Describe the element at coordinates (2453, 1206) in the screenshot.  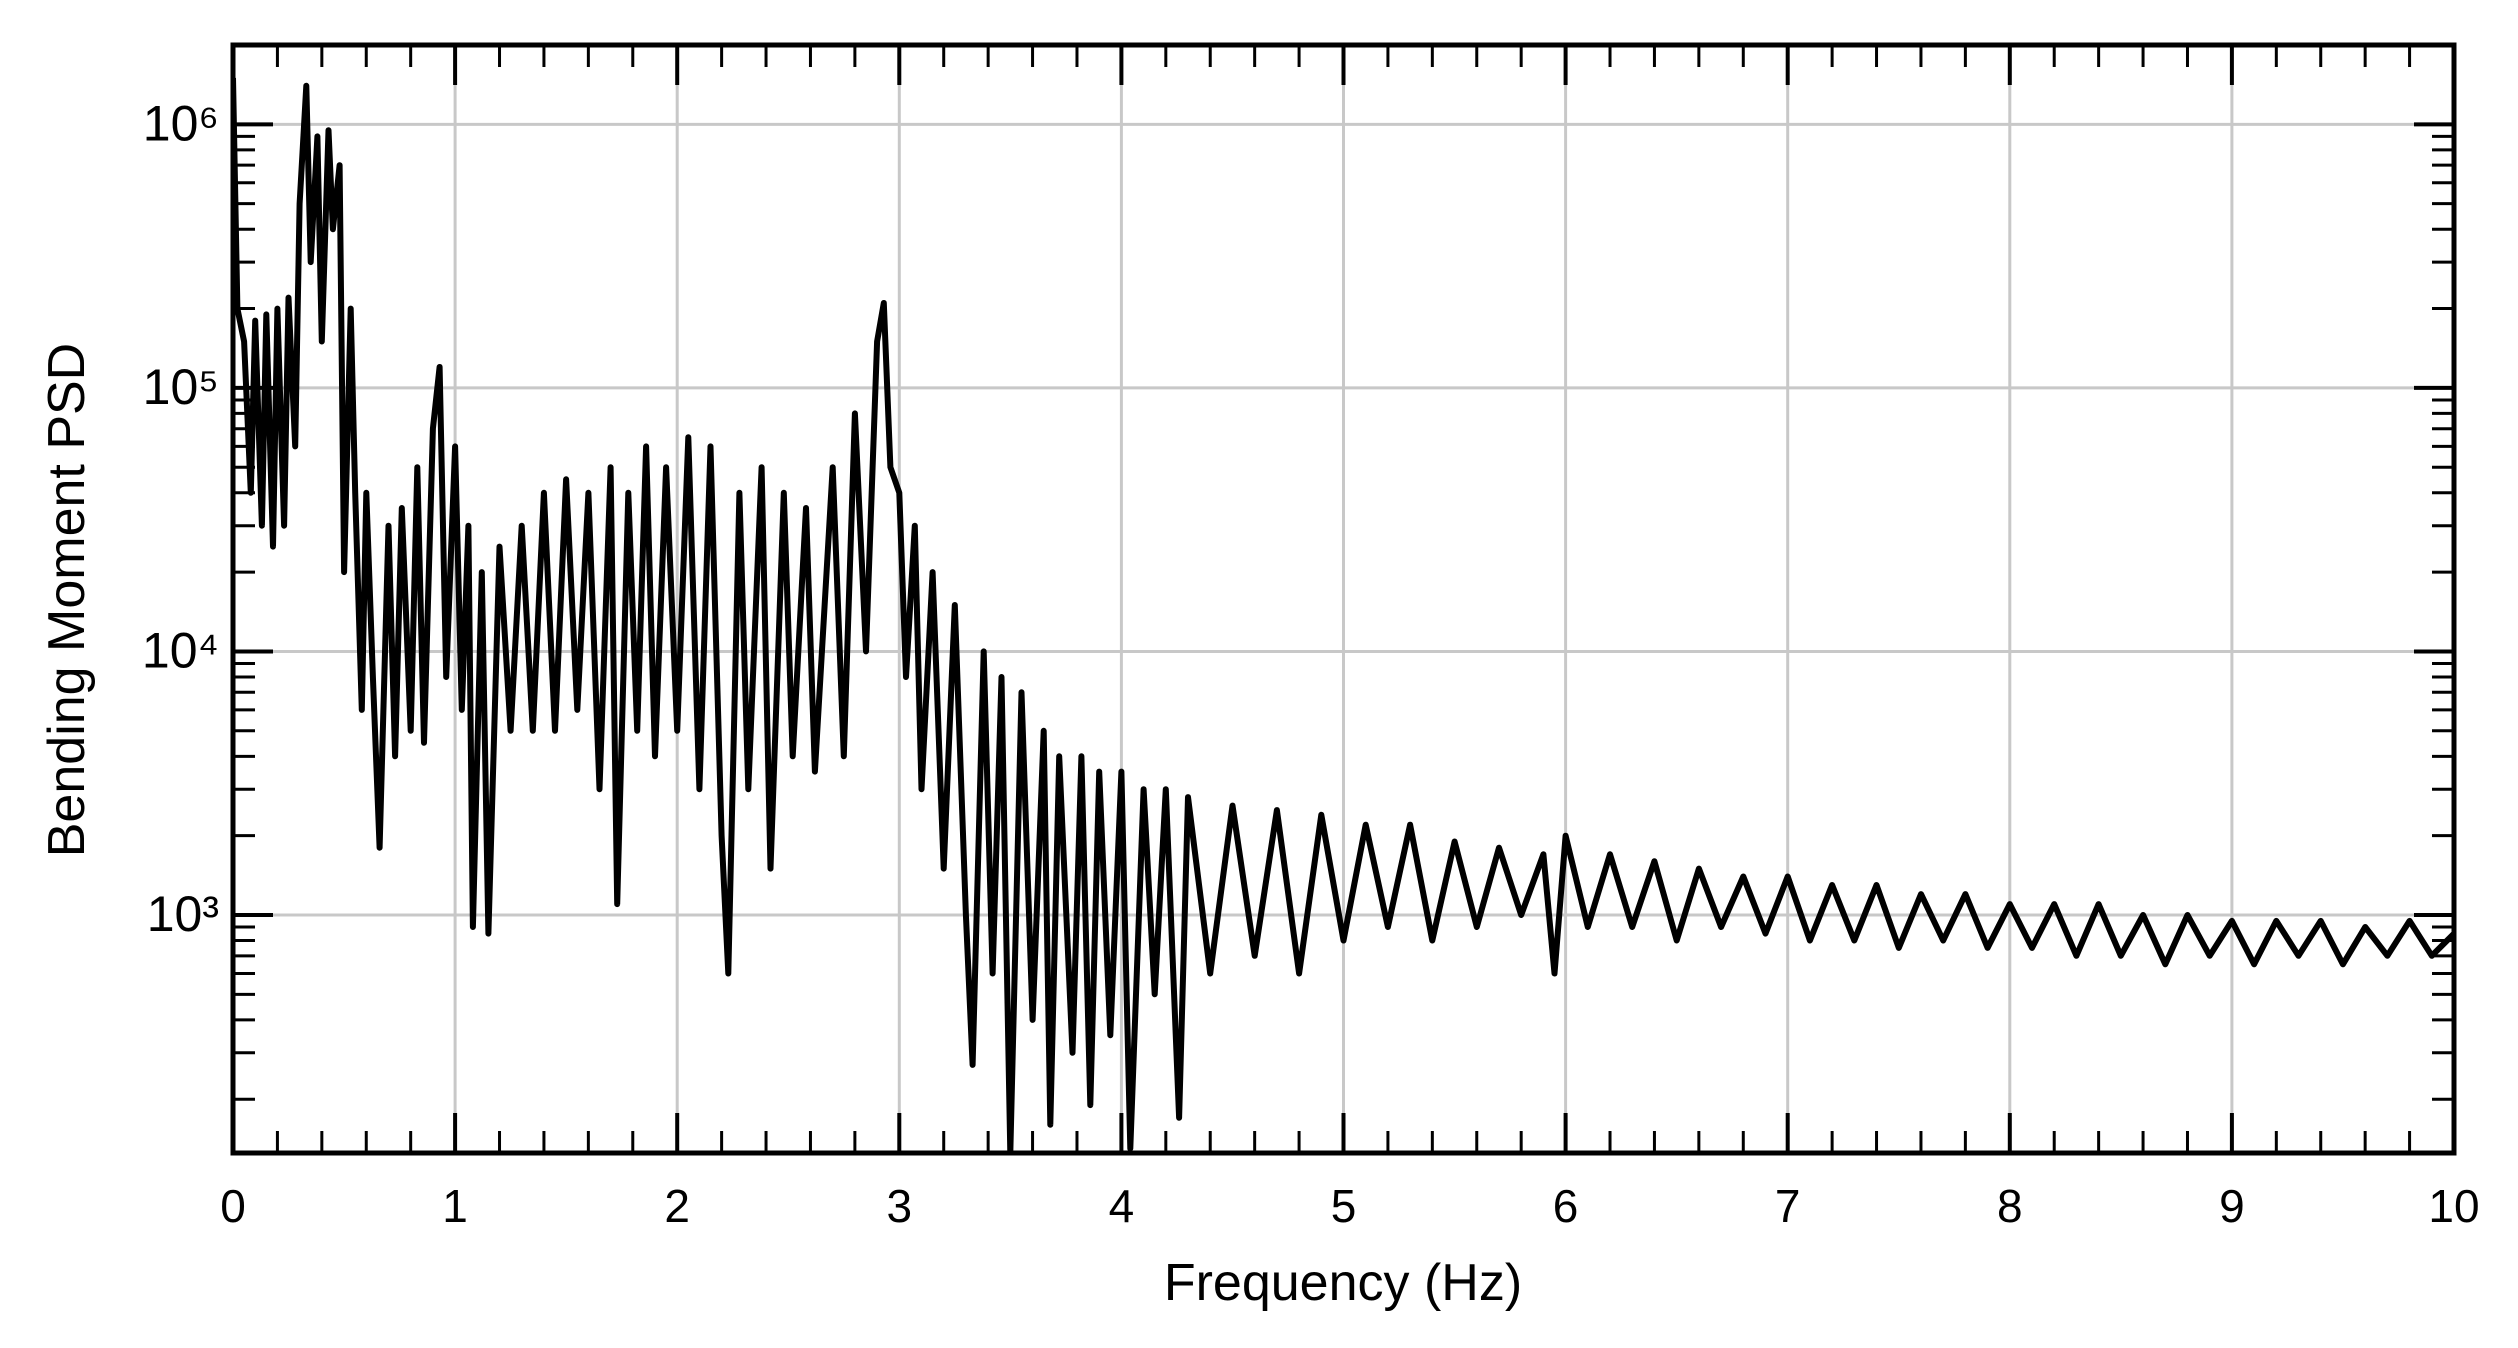
I see `x-tick-label: 10` at that location.